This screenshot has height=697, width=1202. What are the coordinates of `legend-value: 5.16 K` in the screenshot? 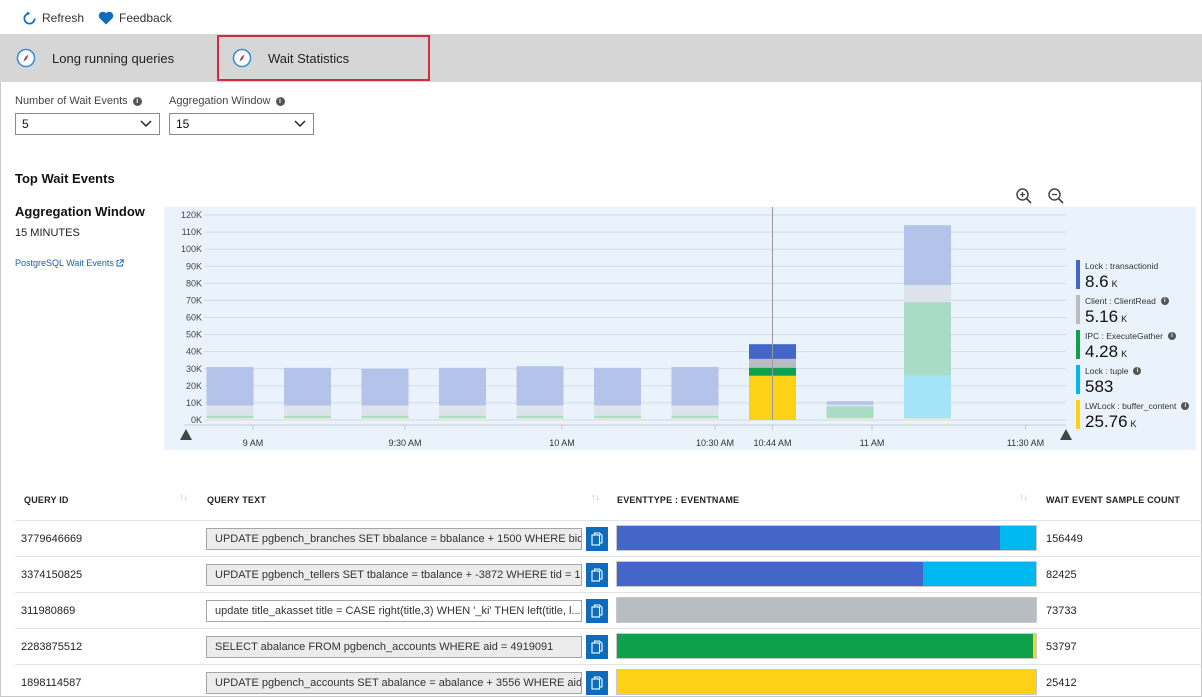 It's located at (1106, 317).